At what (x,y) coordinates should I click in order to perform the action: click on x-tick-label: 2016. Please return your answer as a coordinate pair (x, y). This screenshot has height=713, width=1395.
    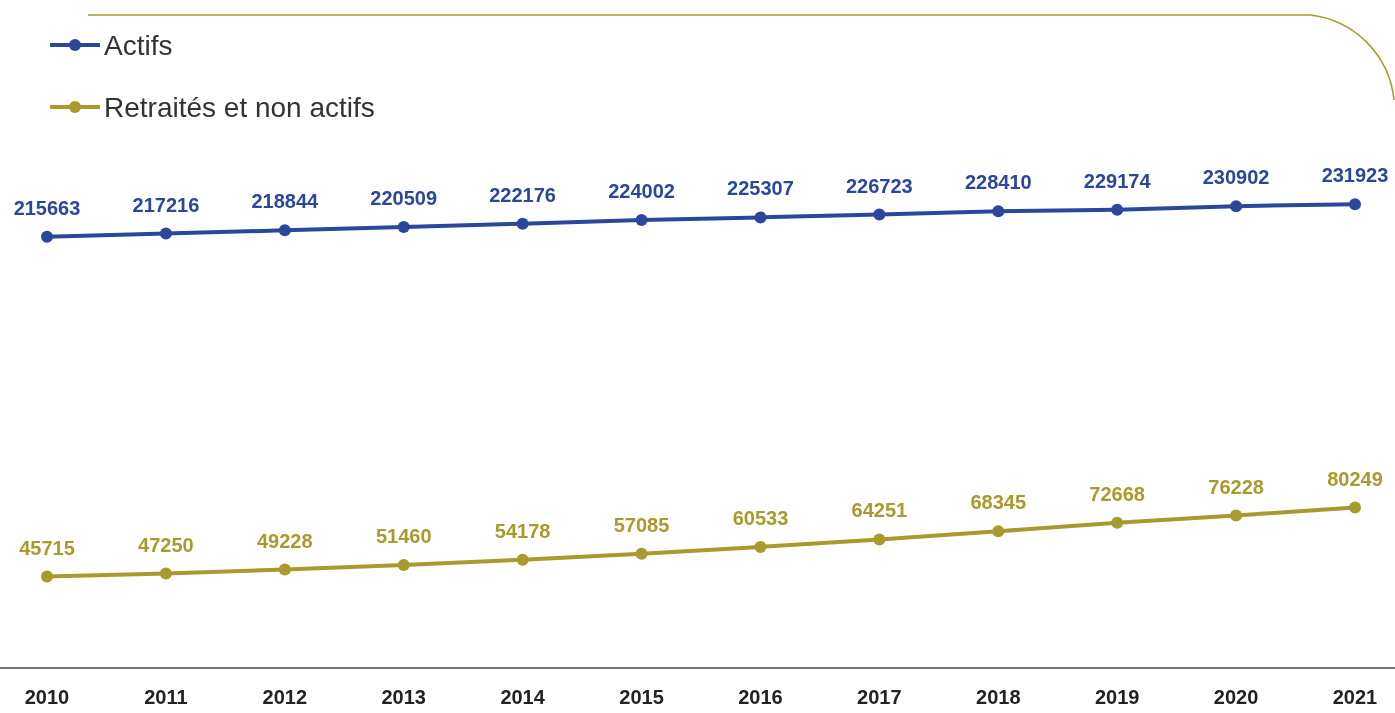
    Looking at the image, I should click on (760, 697).